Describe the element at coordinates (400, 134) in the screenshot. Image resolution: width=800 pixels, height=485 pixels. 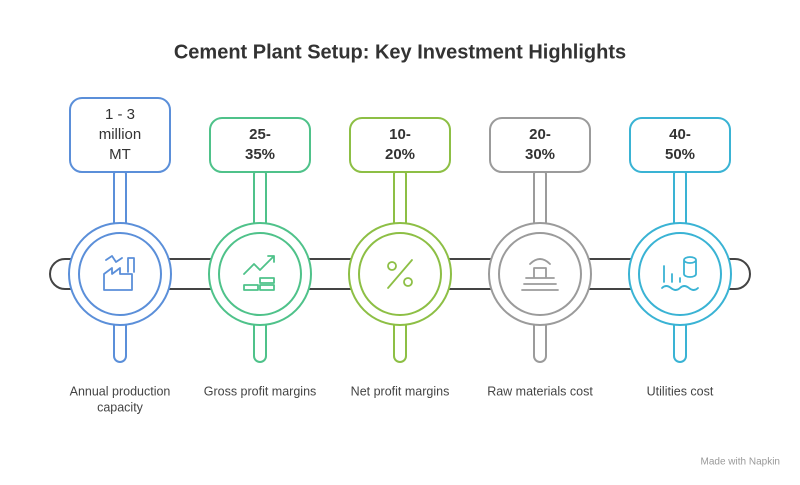
I see `value-text: 10-` at that location.